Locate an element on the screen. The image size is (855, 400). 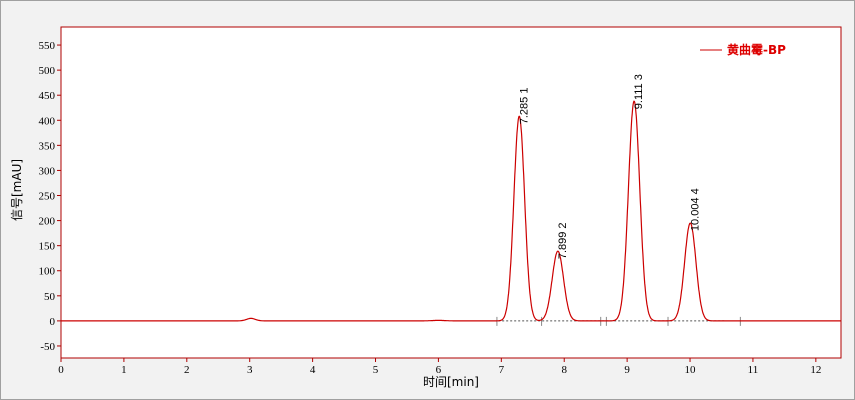
x-tick-label: 11 is located at coordinates (753, 370).